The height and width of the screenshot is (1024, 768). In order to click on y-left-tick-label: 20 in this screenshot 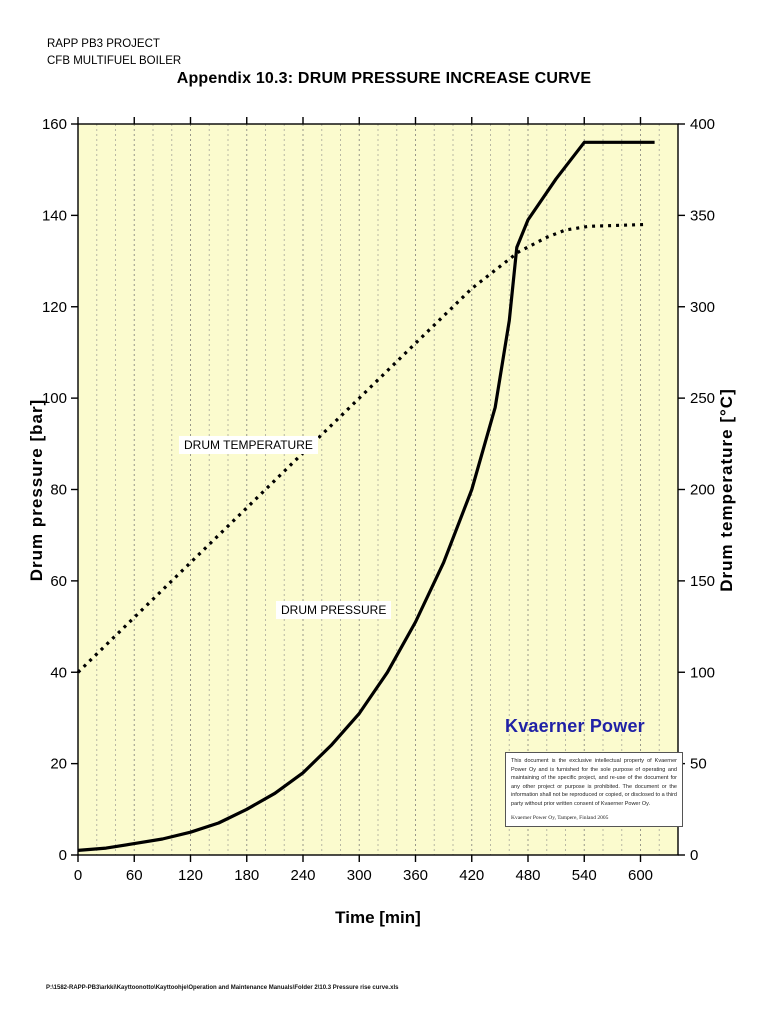, I will do `click(58, 764)`.